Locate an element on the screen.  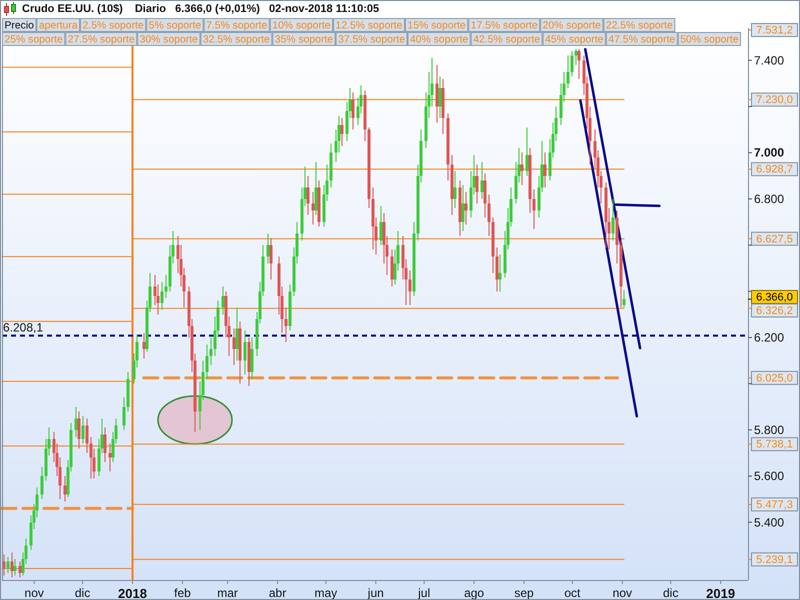
x-tick-label: oct is located at coordinates (573, 593).